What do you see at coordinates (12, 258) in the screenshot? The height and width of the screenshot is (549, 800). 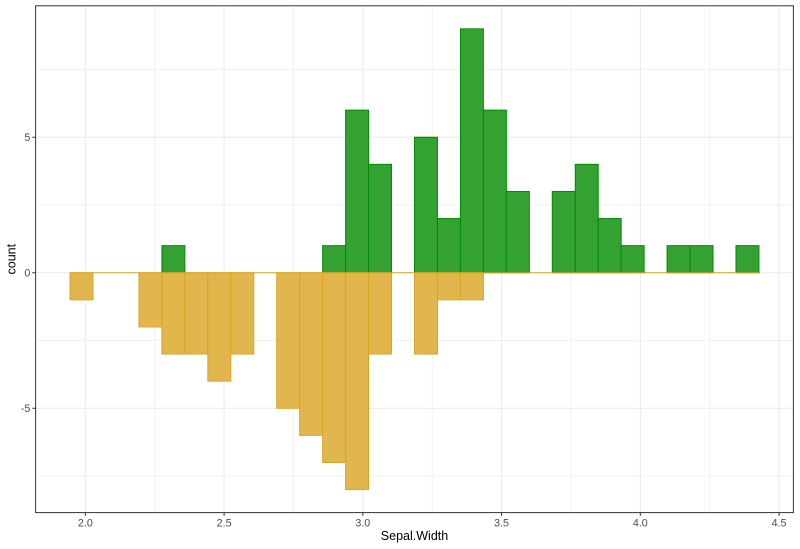 I see `svg-text: count` at bounding box center [12, 258].